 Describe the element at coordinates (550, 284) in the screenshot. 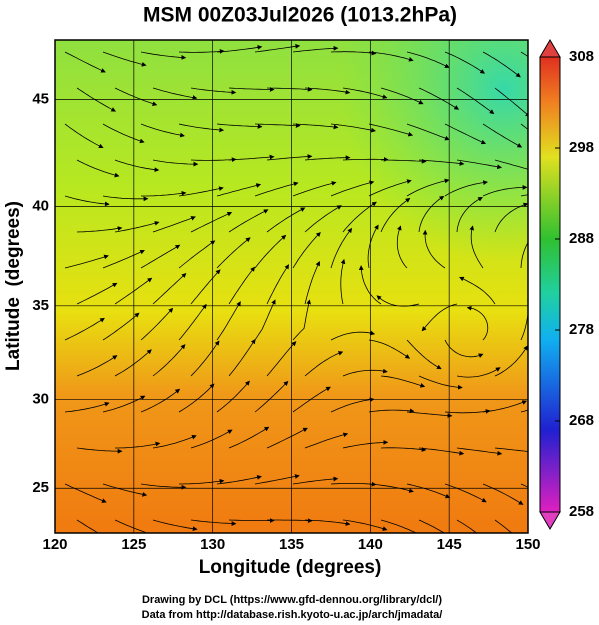

I see `colorbar` at that location.